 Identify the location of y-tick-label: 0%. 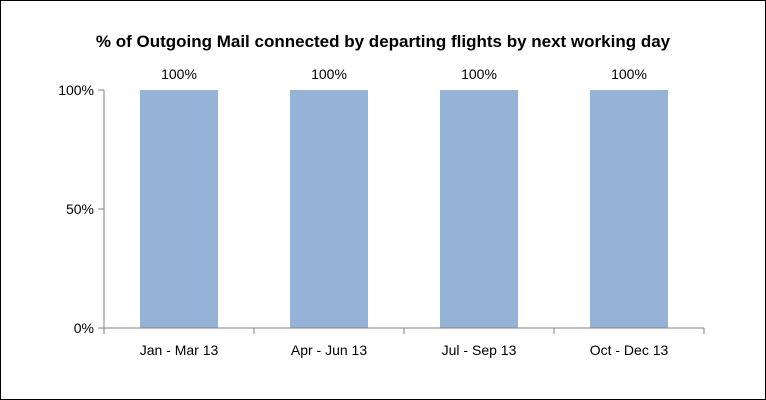
(84, 328).